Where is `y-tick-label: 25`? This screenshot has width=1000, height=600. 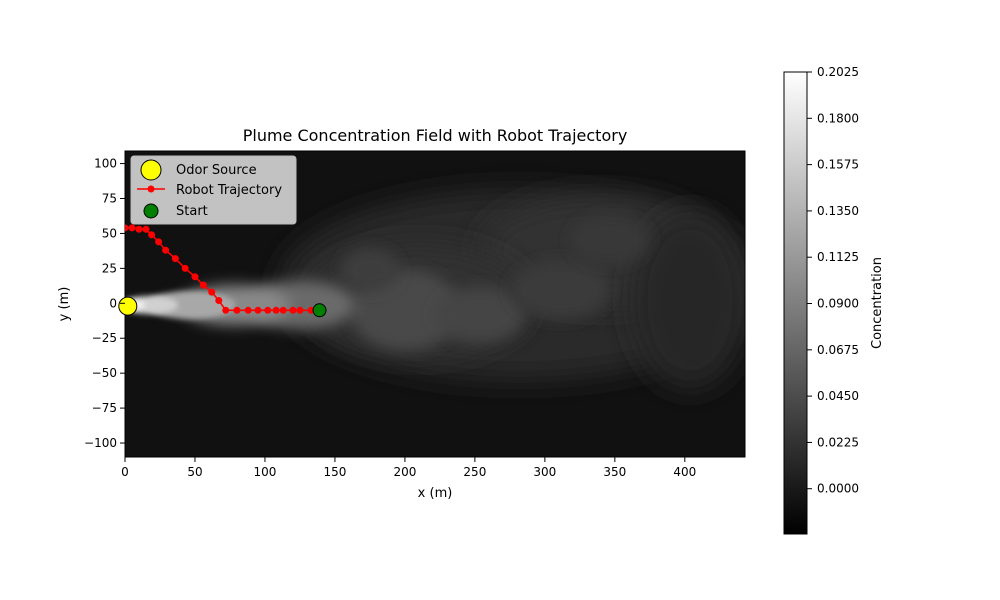 y-tick-label: 25 is located at coordinates (109, 268).